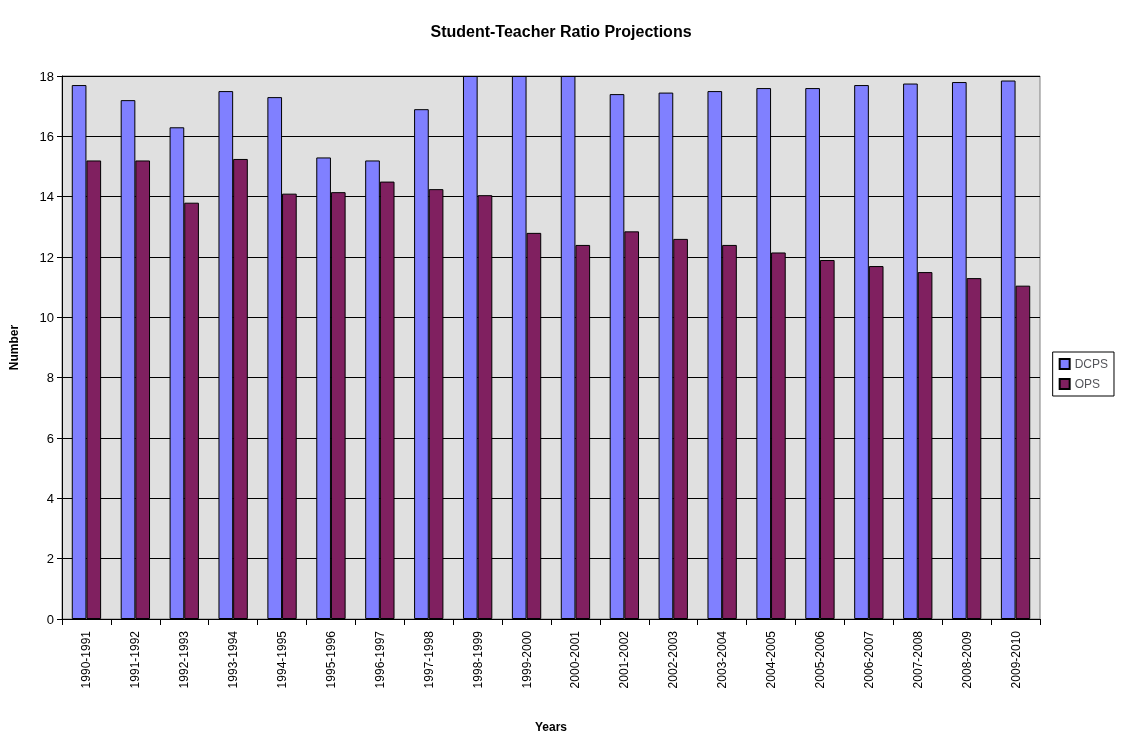  I want to click on x-axis-title: Years, so click(551, 727).